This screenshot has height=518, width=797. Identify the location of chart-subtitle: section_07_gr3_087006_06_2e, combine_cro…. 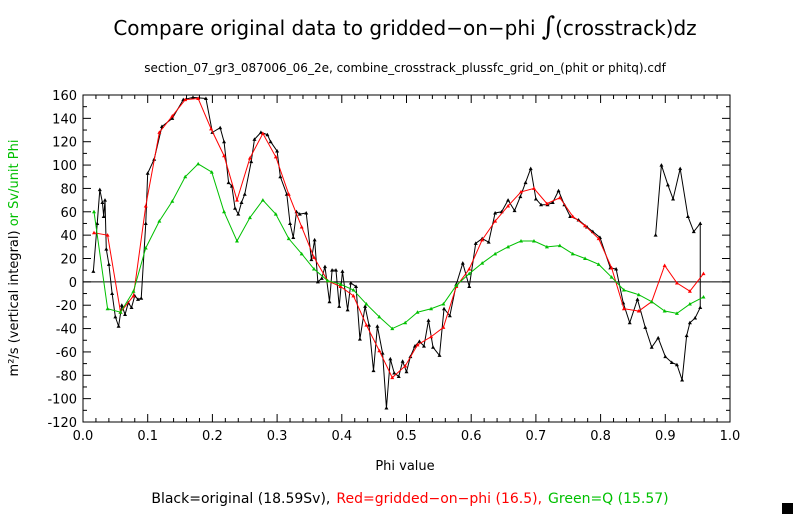
(405, 68).